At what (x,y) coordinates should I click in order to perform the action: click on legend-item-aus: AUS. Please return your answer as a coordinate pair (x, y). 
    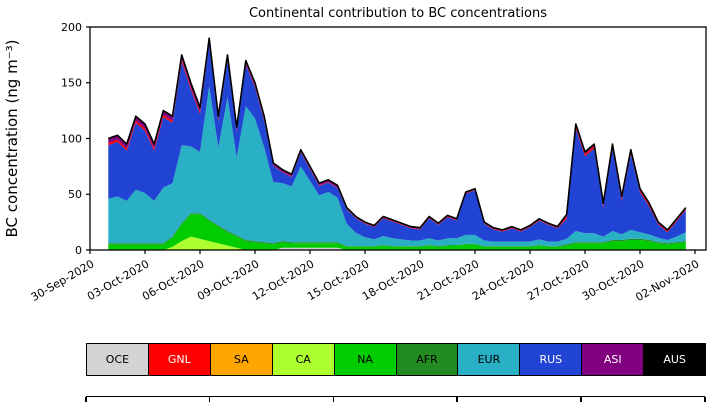
    Looking at the image, I should click on (675, 359).